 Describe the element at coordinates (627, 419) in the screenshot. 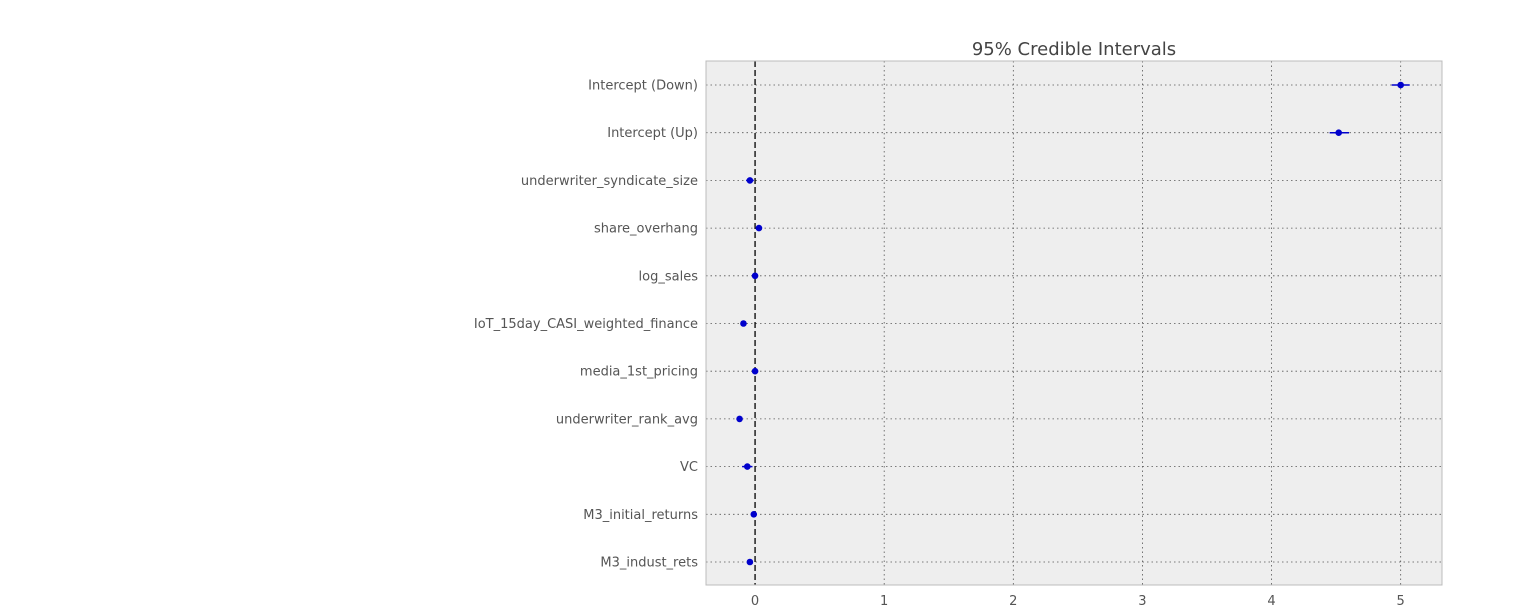

I see `y-tick-label: underwriter_rank_avg` at that location.